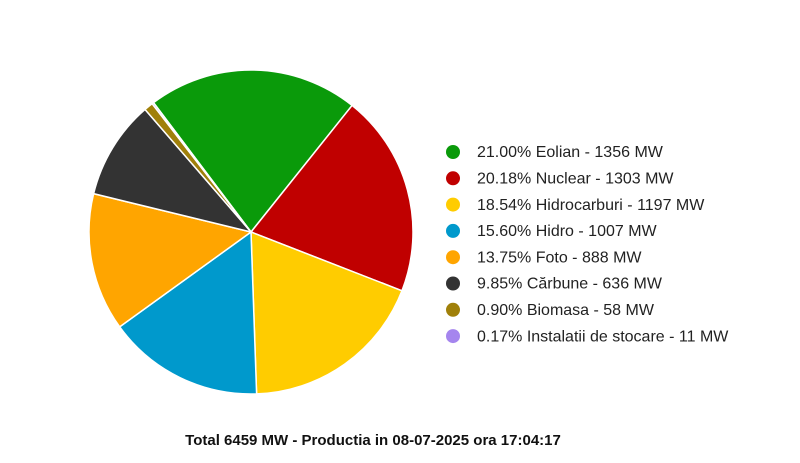 This screenshot has width=800, height=463. I want to click on legend-entry: 21.00% Eolian - 1356 MW, so click(570, 152).